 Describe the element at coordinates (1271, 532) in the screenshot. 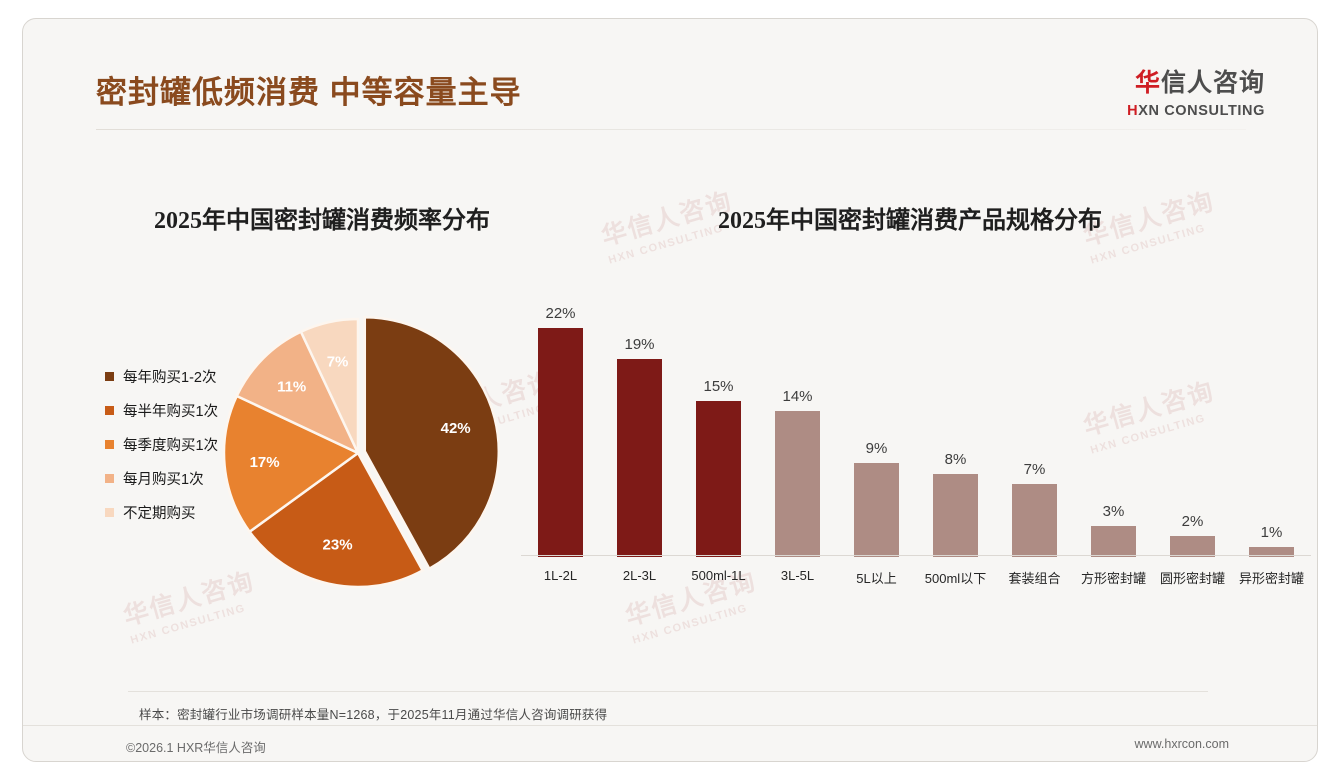

I see `bar-value-label: 1%` at that location.